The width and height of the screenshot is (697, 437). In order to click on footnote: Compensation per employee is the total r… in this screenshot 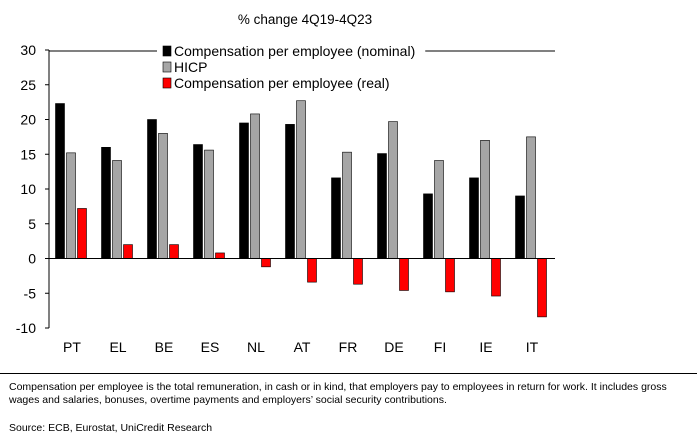, I will do `click(338, 393)`.